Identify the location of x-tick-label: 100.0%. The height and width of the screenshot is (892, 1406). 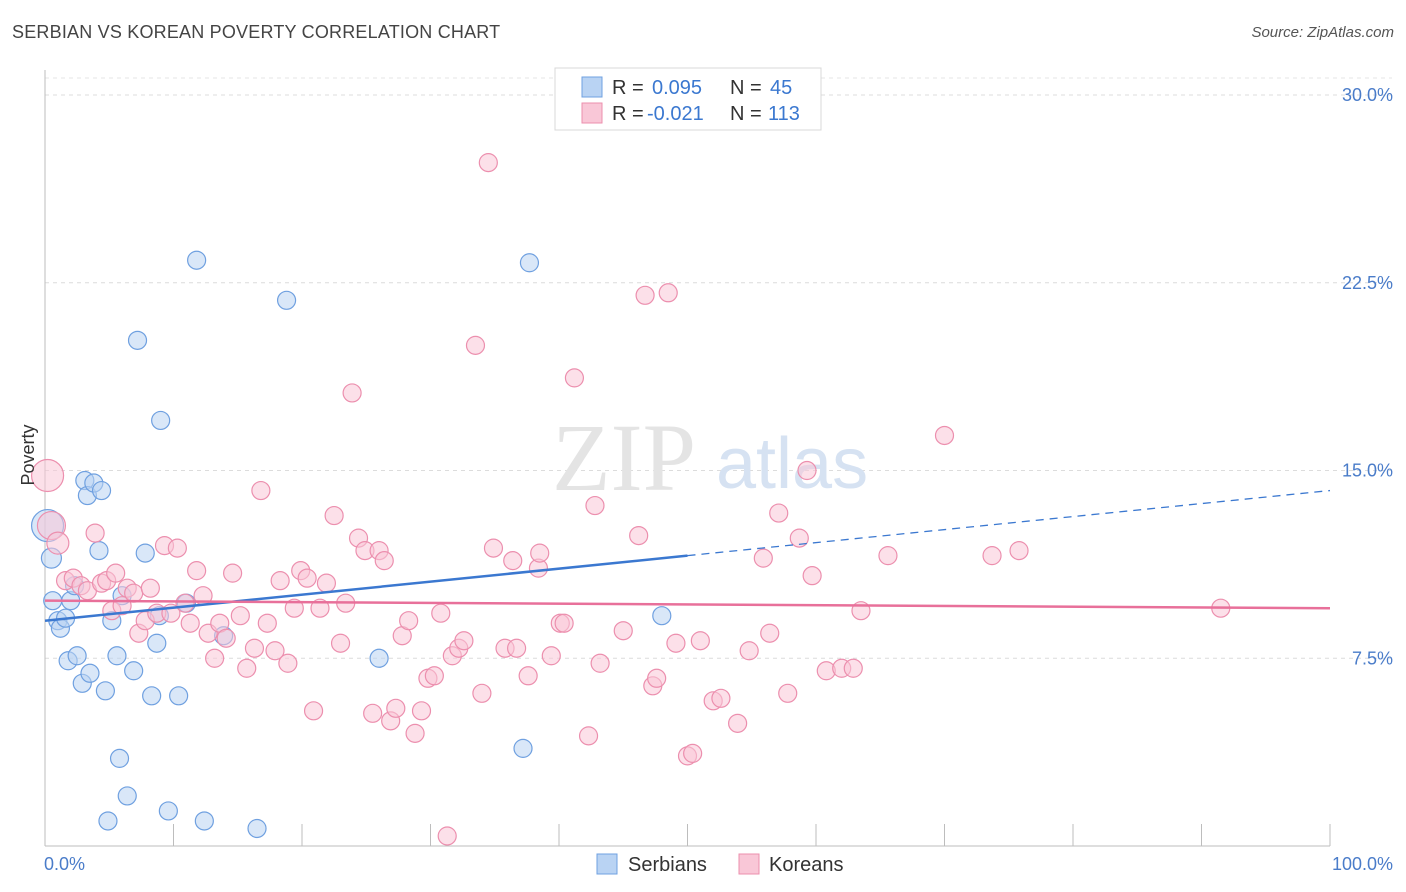
(1362, 864).